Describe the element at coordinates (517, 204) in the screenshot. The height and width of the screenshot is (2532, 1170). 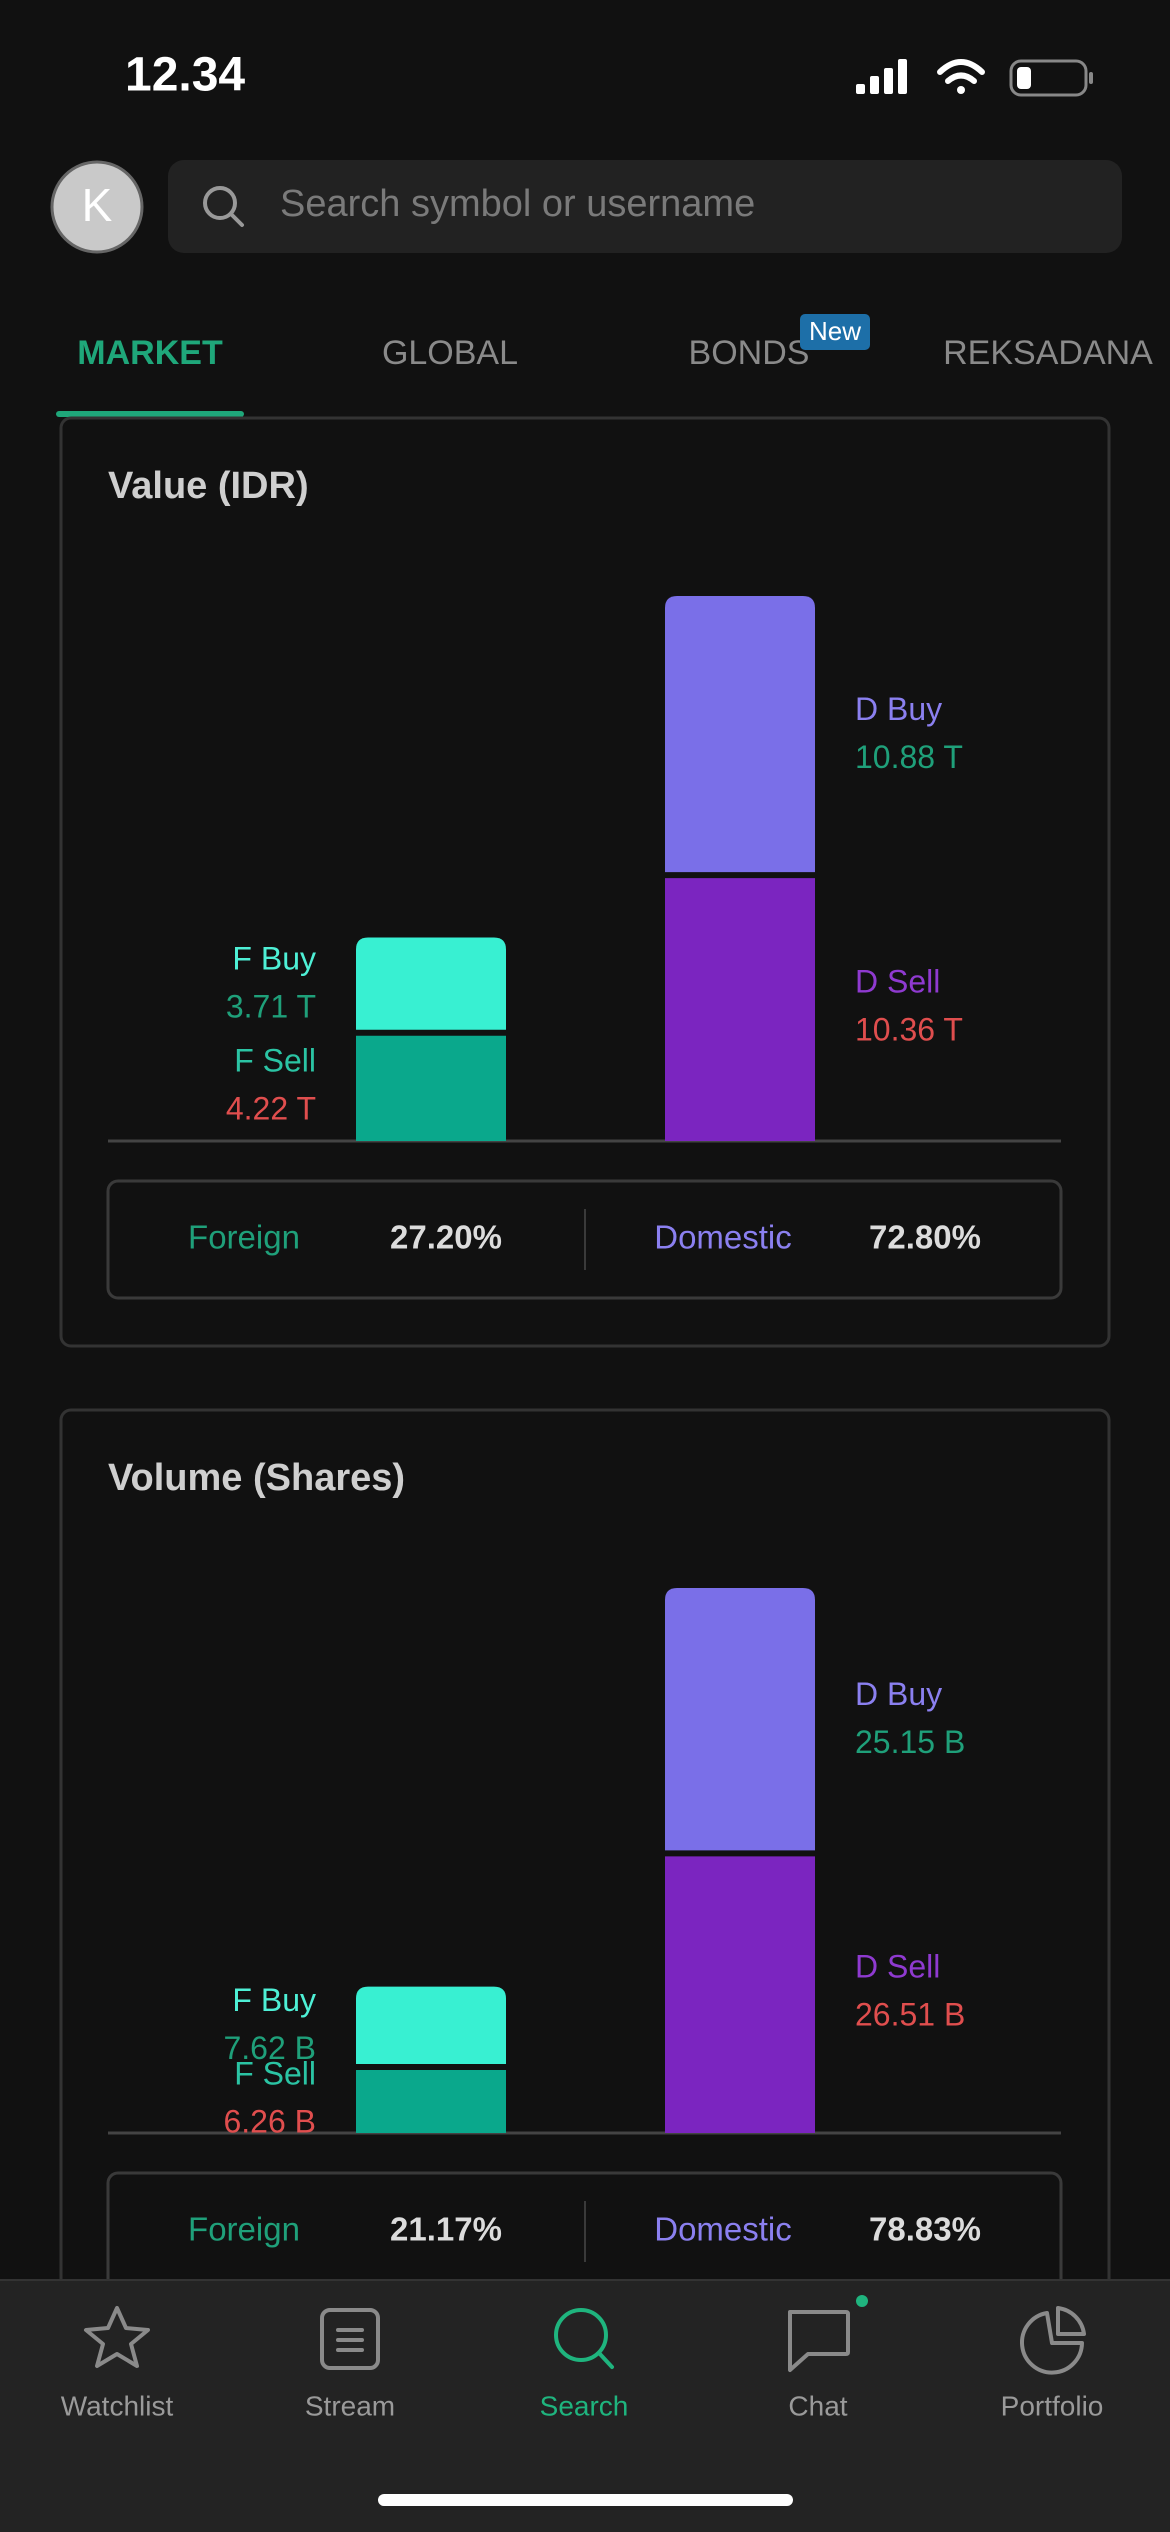
I see `search-placeholder: Search symbol or username` at that location.